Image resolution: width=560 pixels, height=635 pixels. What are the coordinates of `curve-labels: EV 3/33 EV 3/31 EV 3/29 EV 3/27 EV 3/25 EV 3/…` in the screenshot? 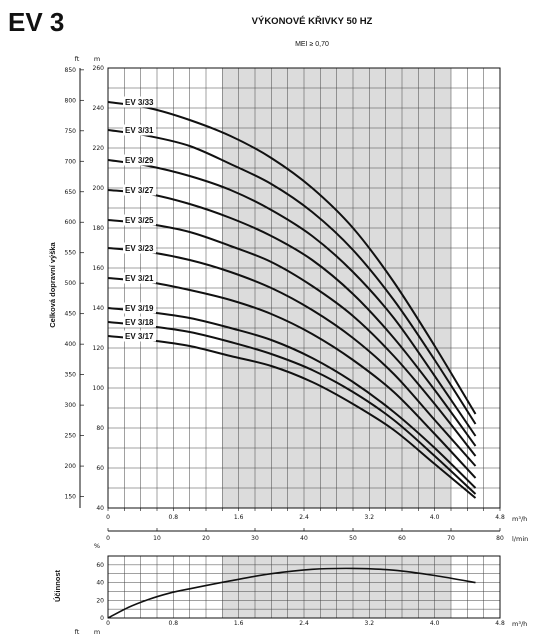 It's located at (139, 219).